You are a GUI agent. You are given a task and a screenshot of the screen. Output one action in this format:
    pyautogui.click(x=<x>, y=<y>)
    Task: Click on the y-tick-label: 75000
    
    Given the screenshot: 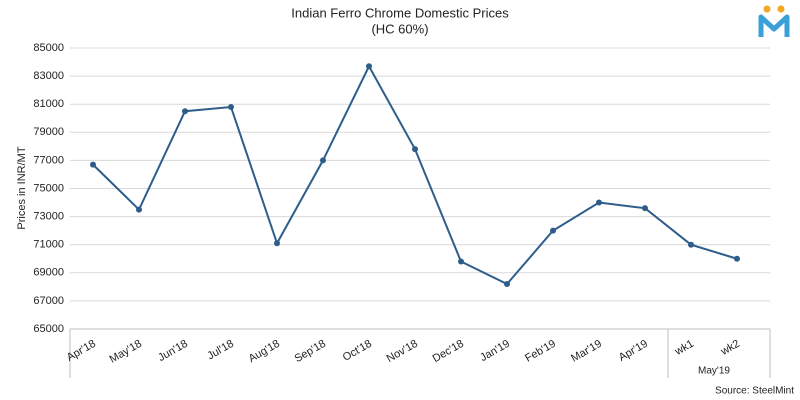 What is the action you would take?
    pyautogui.click(x=48, y=188)
    